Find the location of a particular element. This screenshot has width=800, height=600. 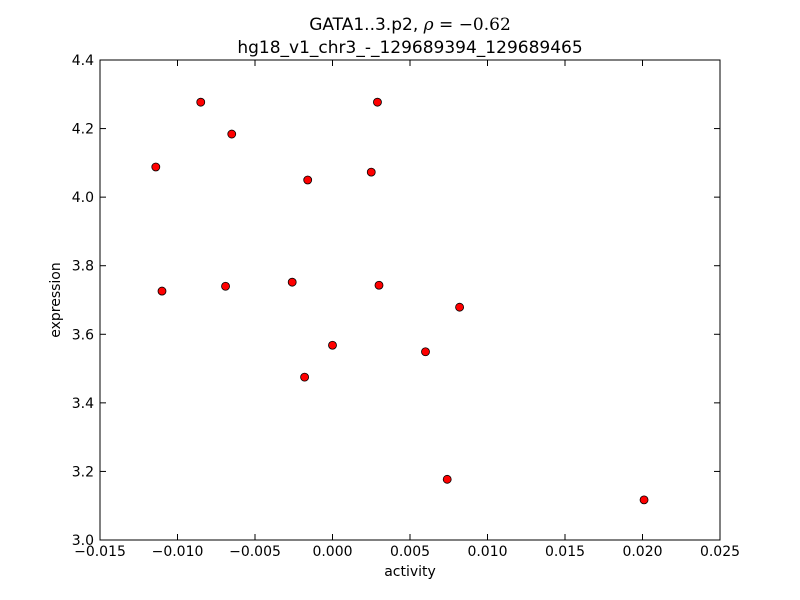

rho-symbol: ρ is located at coordinates (428, 25).